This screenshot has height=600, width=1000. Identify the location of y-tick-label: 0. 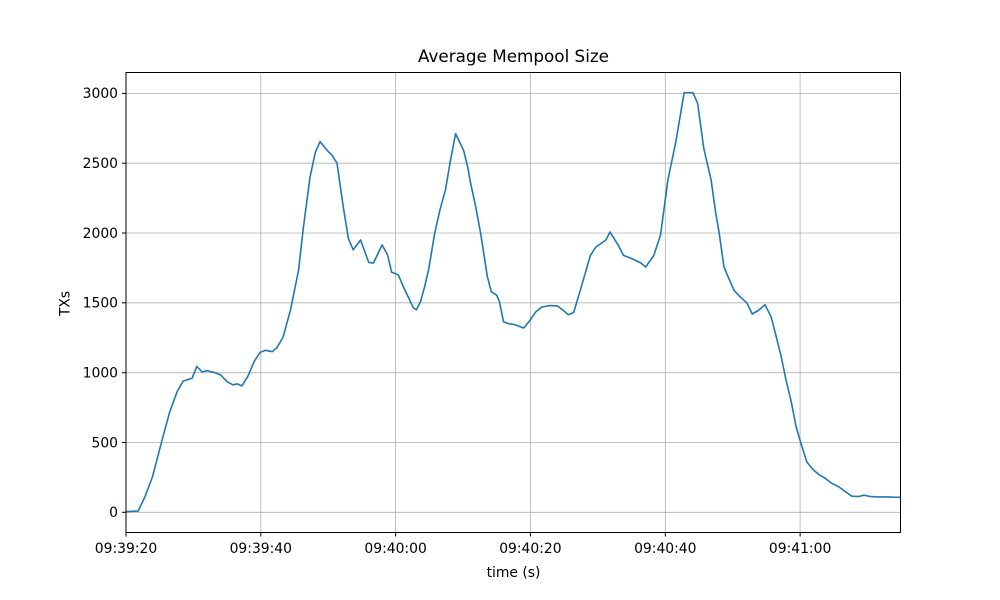
(113, 513).